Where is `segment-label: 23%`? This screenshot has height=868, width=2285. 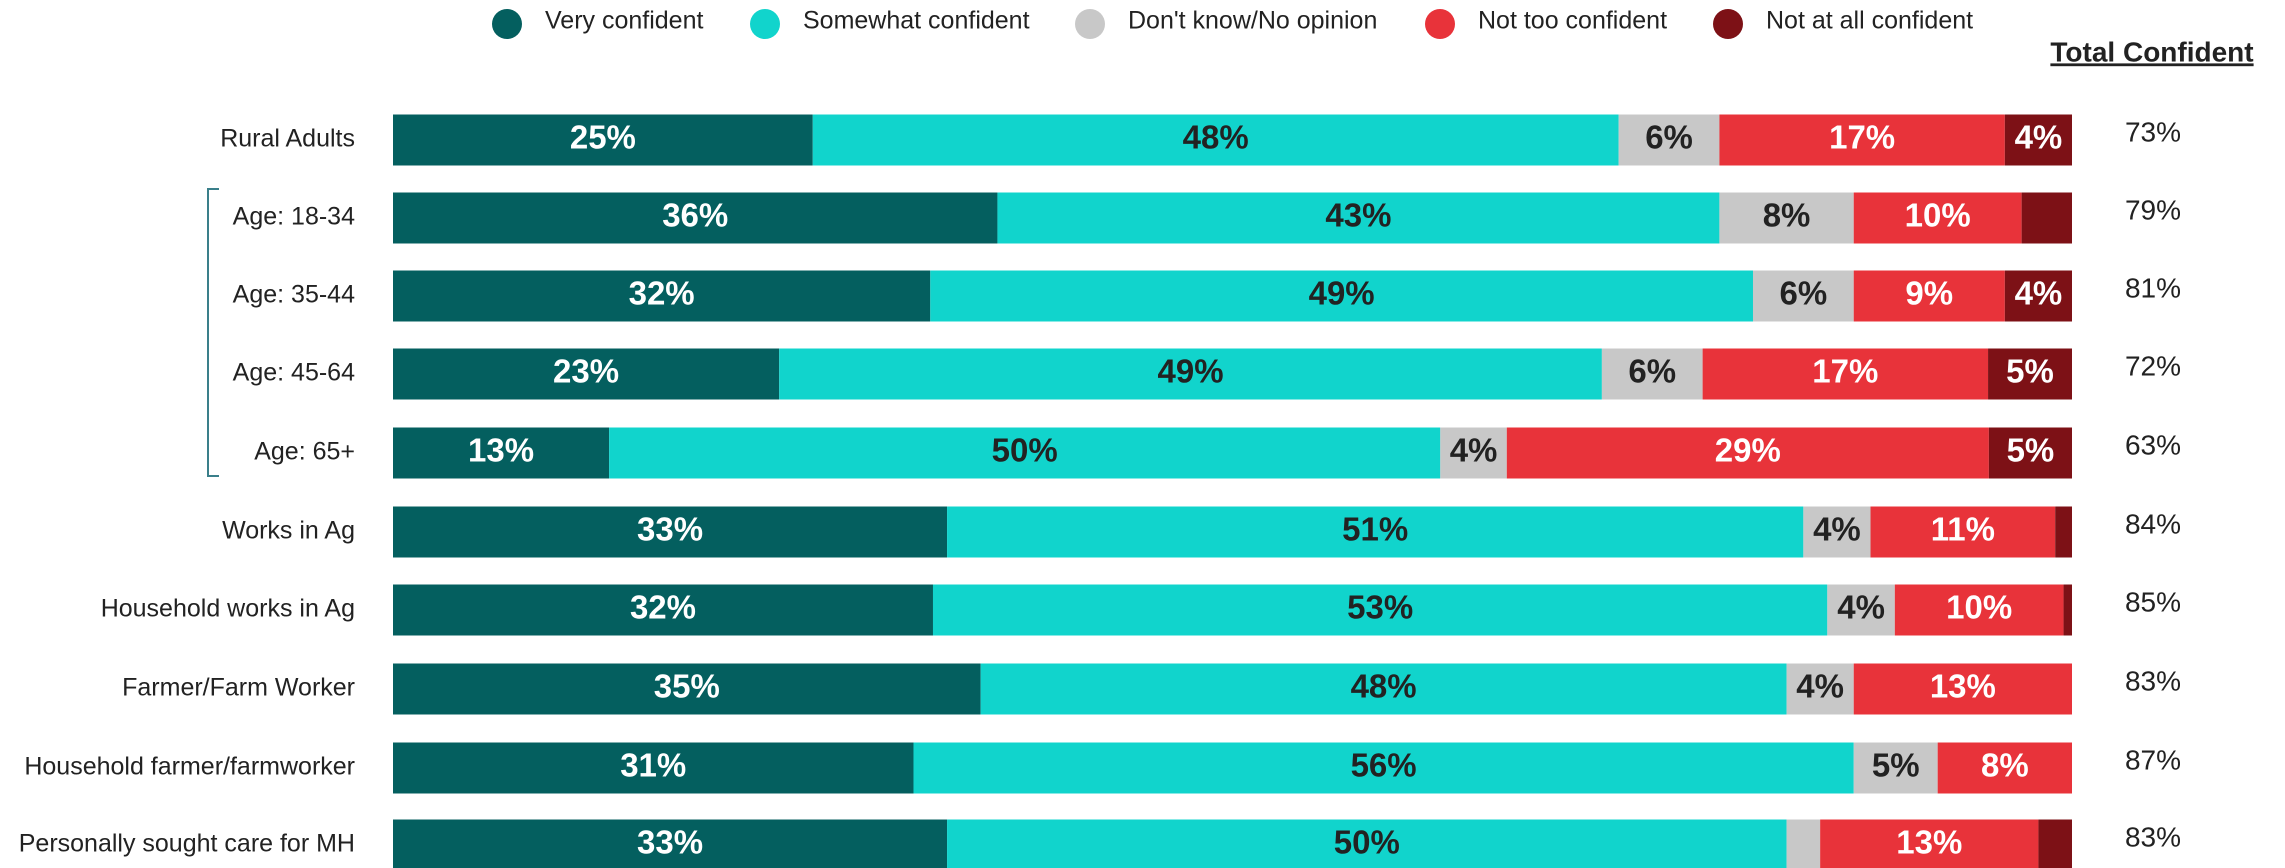
segment-label: 23% is located at coordinates (586, 371).